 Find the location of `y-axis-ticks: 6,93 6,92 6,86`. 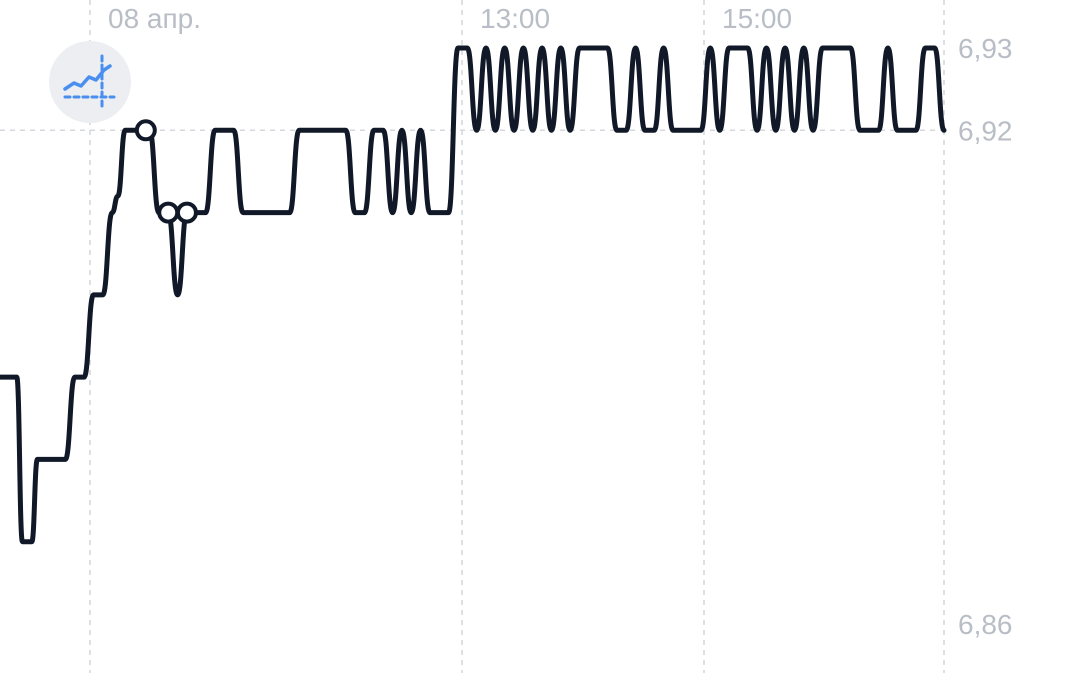

y-axis-ticks: 6,93 6,92 6,86 is located at coordinates (985, 336).